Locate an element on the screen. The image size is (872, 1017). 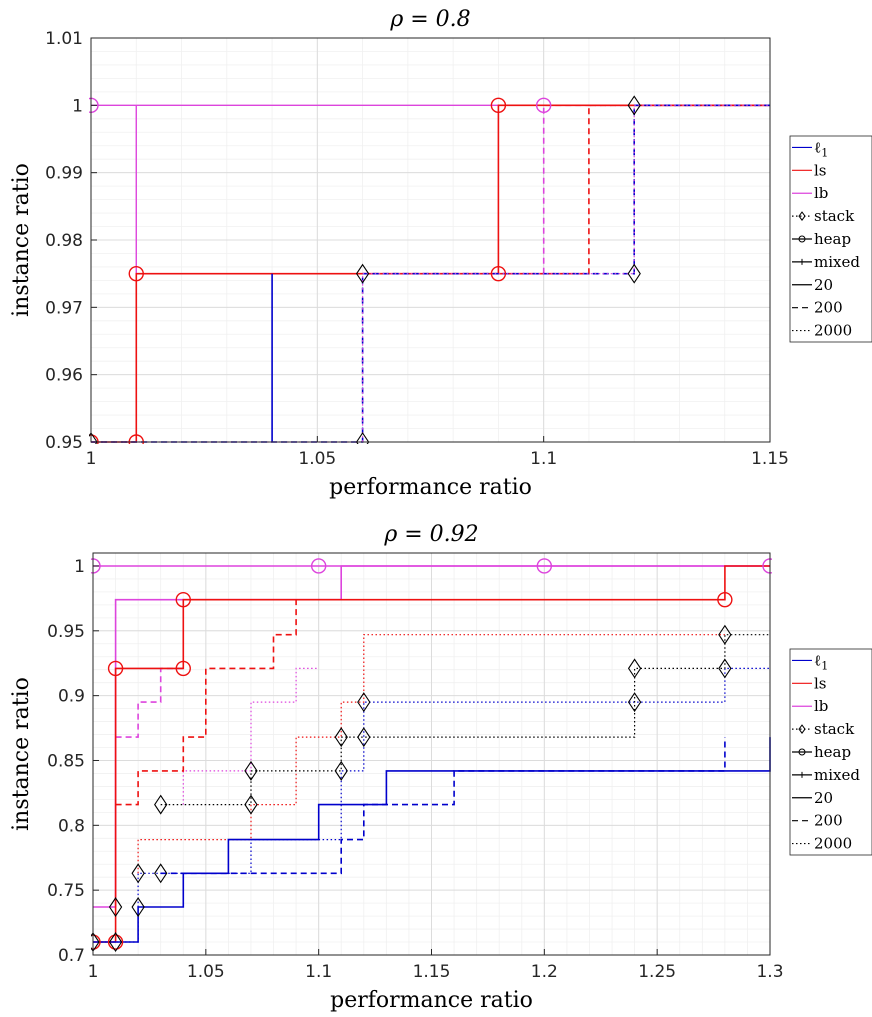
y-tick-label: 0.97 is located at coordinates (64, 308).